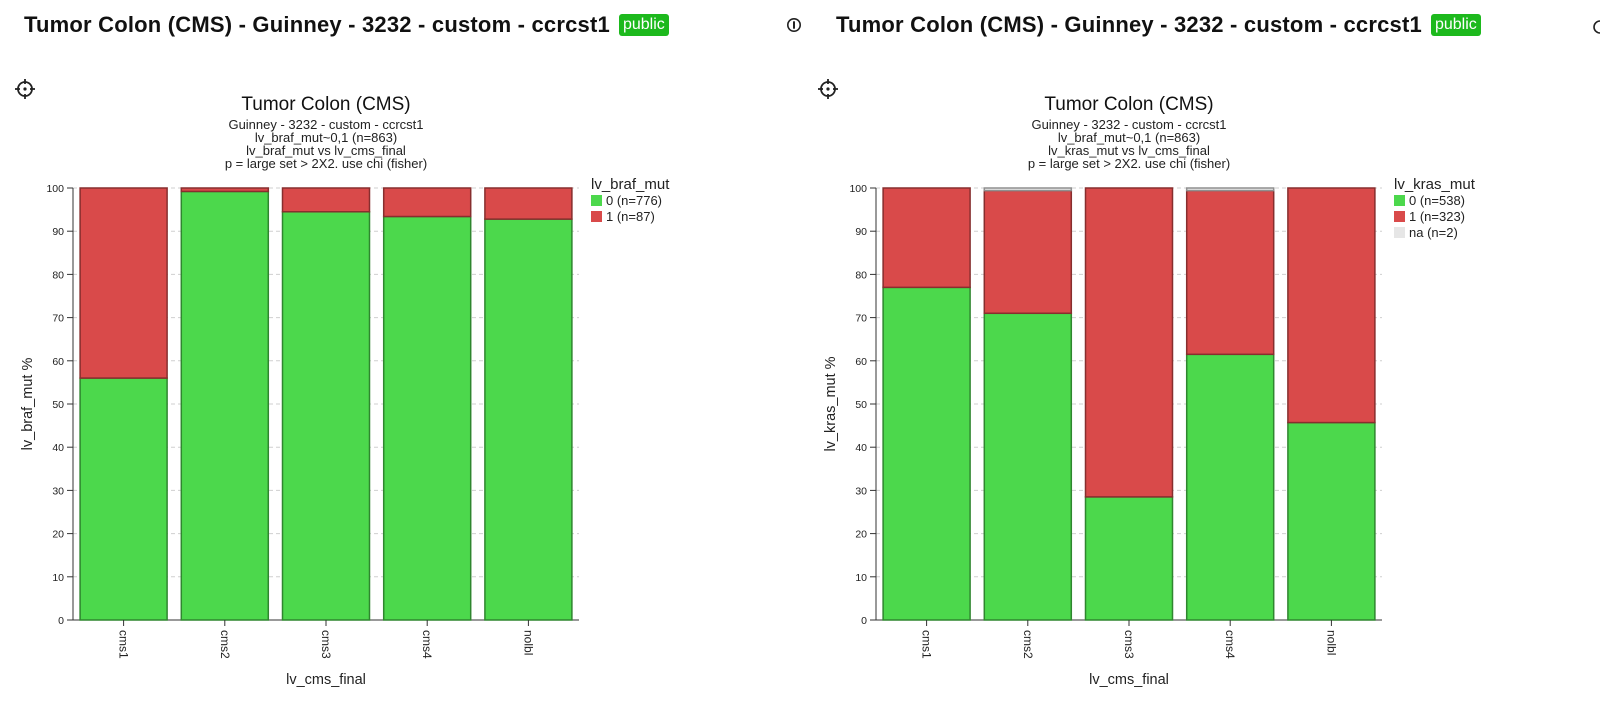 This screenshot has height=721, width=1600. What do you see at coordinates (1433, 232) in the screenshot?
I see `legend-label: na (n=2)` at bounding box center [1433, 232].